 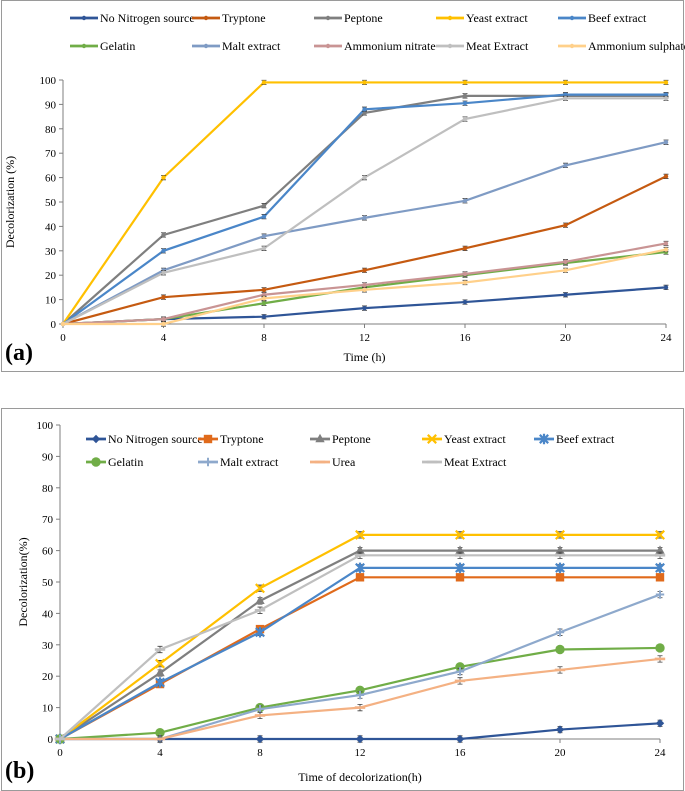 What do you see at coordinates (574, 439) in the screenshot?
I see `legend-entry: Beef extract` at bounding box center [574, 439].